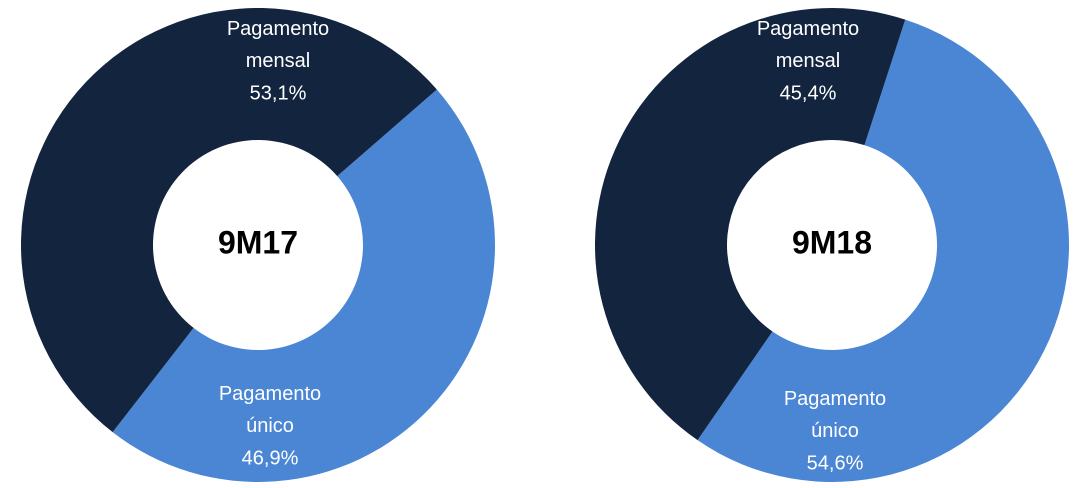 The image size is (1089, 488). What do you see at coordinates (808, 93) in the screenshot?
I see `value-label: 45,4%` at bounding box center [808, 93].